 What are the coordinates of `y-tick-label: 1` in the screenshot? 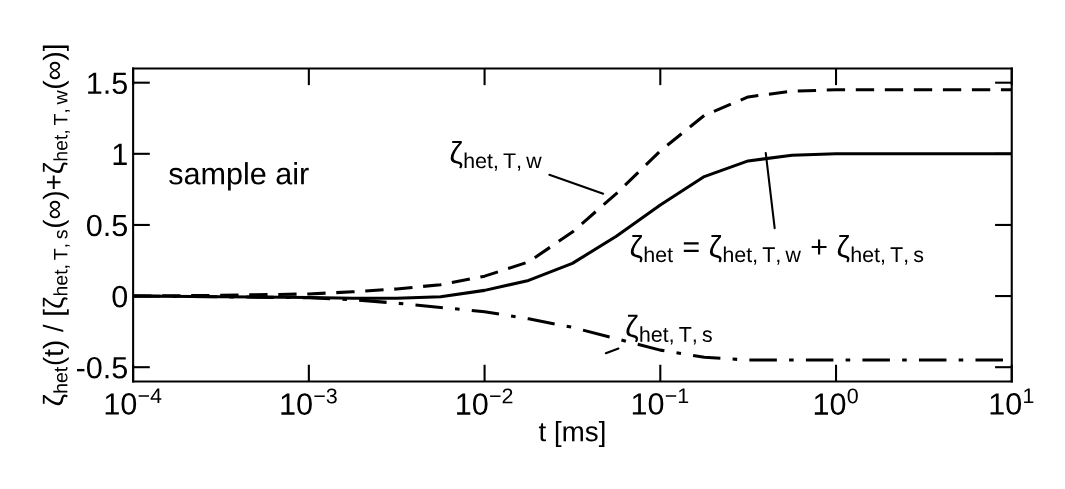 It's located at (120, 154).